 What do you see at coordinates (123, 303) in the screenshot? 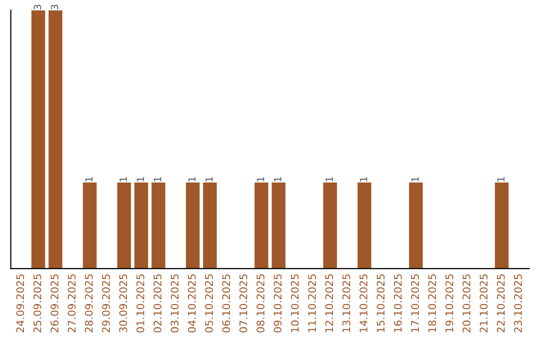
I see `x-tick-label: 30.09.2025` at bounding box center [123, 303].